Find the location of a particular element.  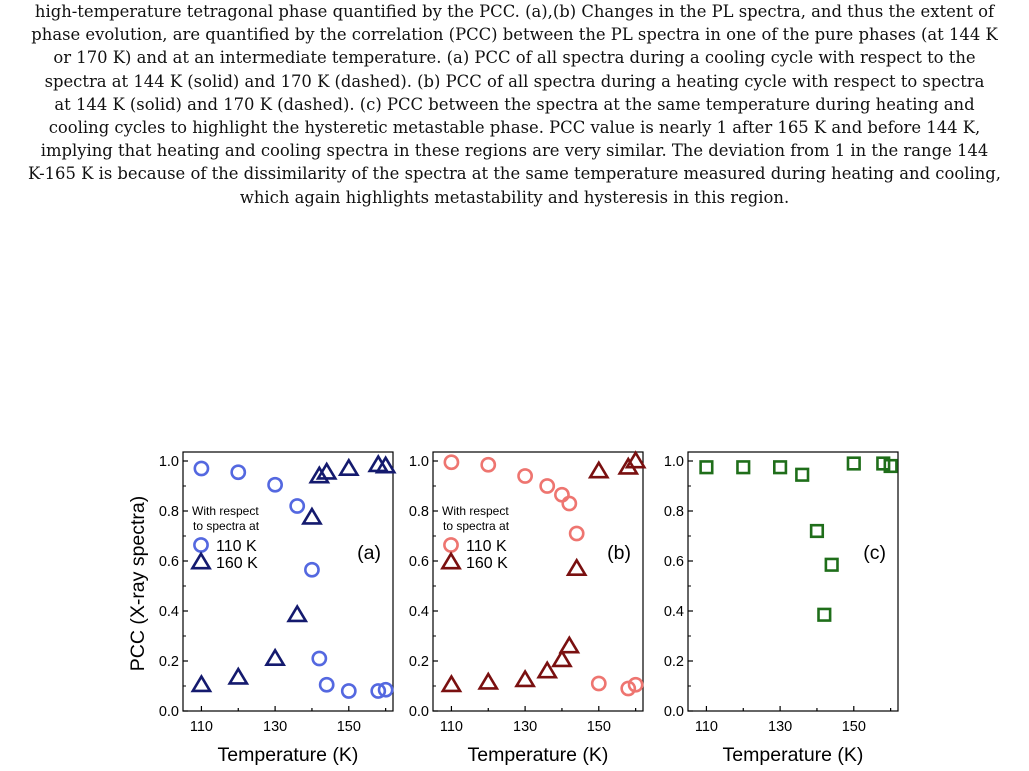

panel-label: (a) is located at coordinates (369, 553).